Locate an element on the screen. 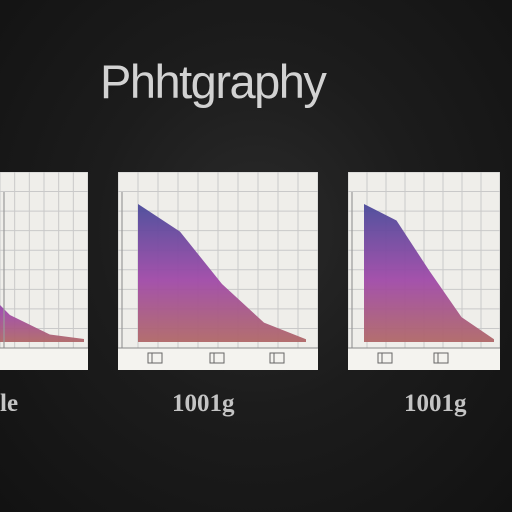 This screenshot has height=512, width=512. histogram-right is located at coordinates (424, 271).